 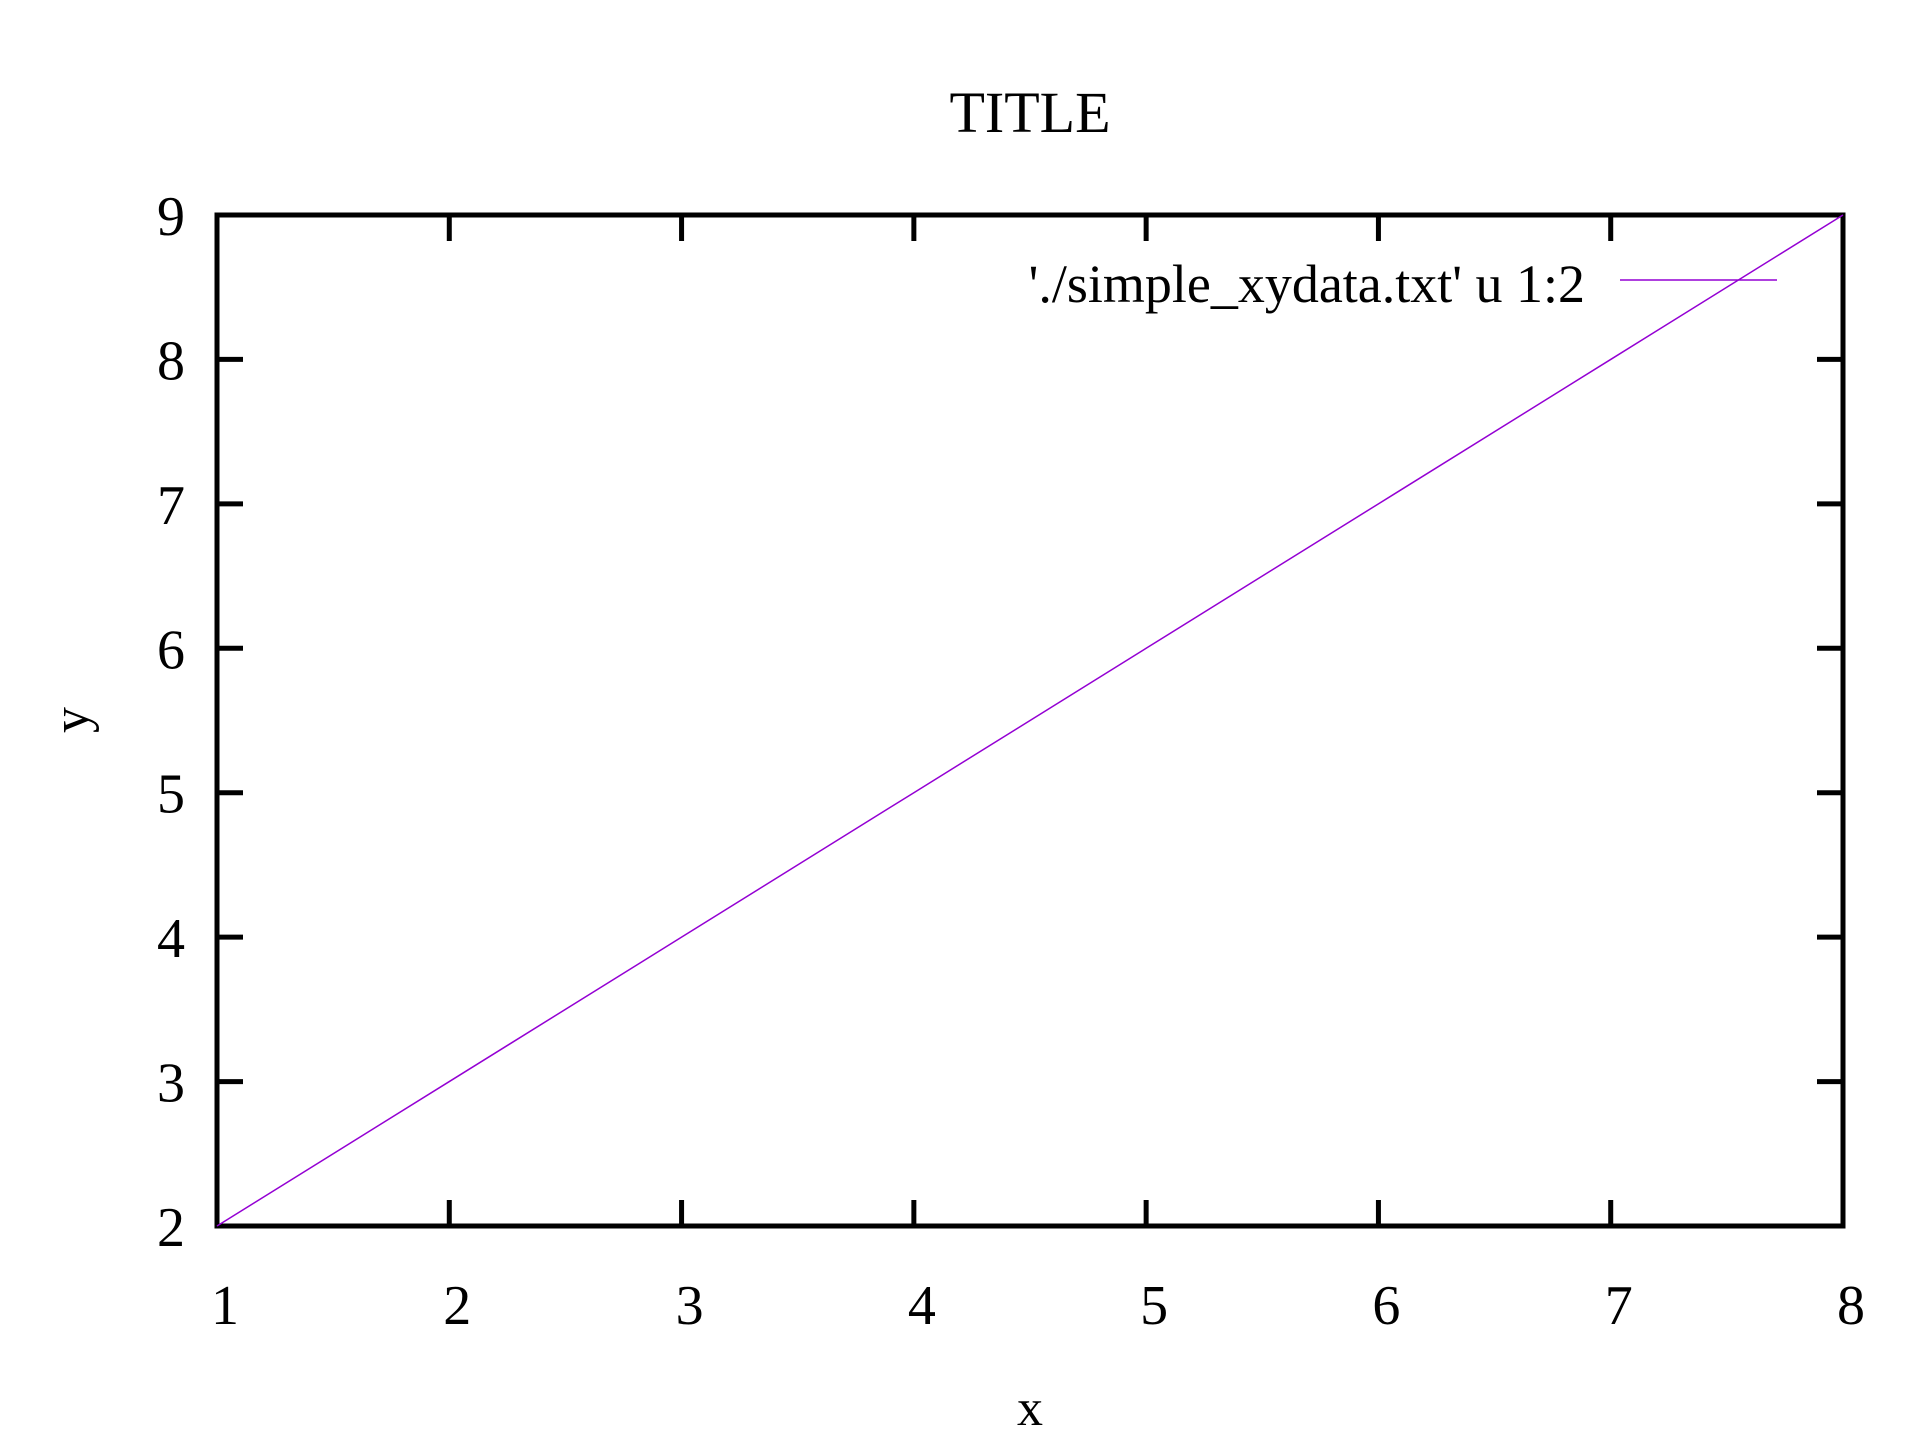 I want to click on y-tick-label: 3, so click(x=171, y=1084).